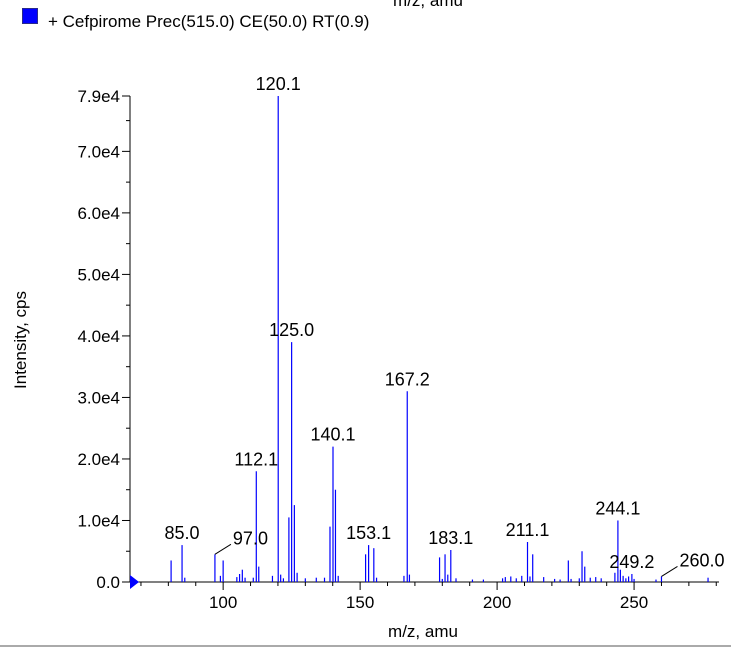  Describe the element at coordinates (182, 533) in the screenshot. I see `peak-label: 85.0` at that location.